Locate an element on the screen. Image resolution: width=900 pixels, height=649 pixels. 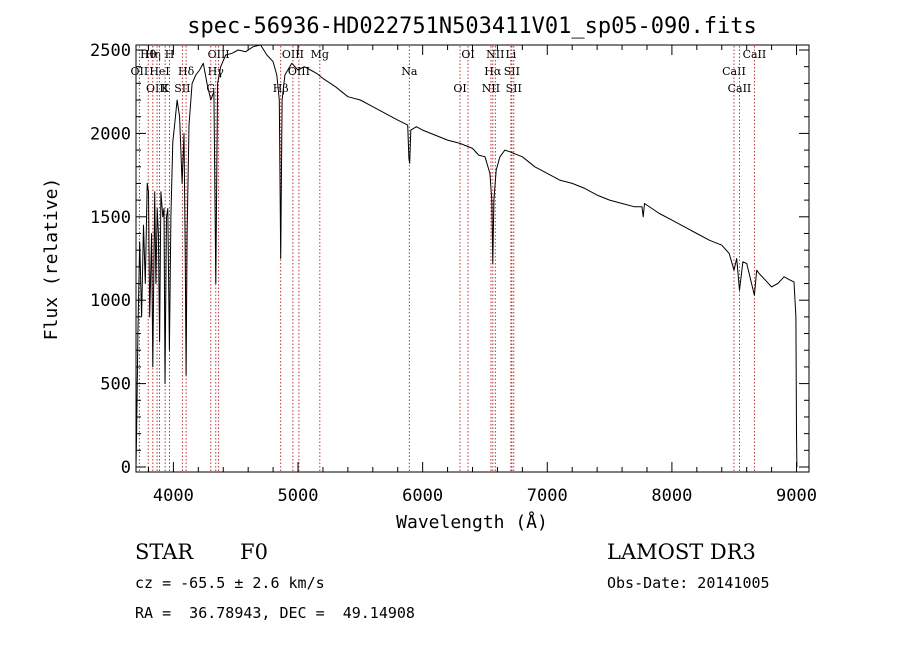
line-marker-label: HeI is located at coordinates (159, 71).